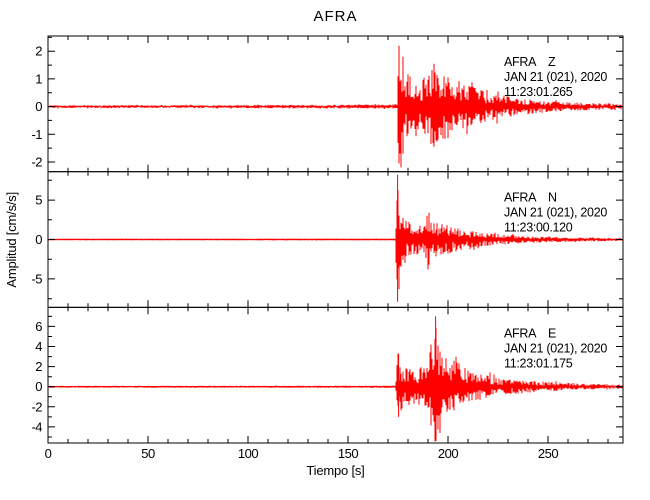  What do you see at coordinates (38, 346) in the screenshot?
I see `y-tick-label: 4` at bounding box center [38, 346].